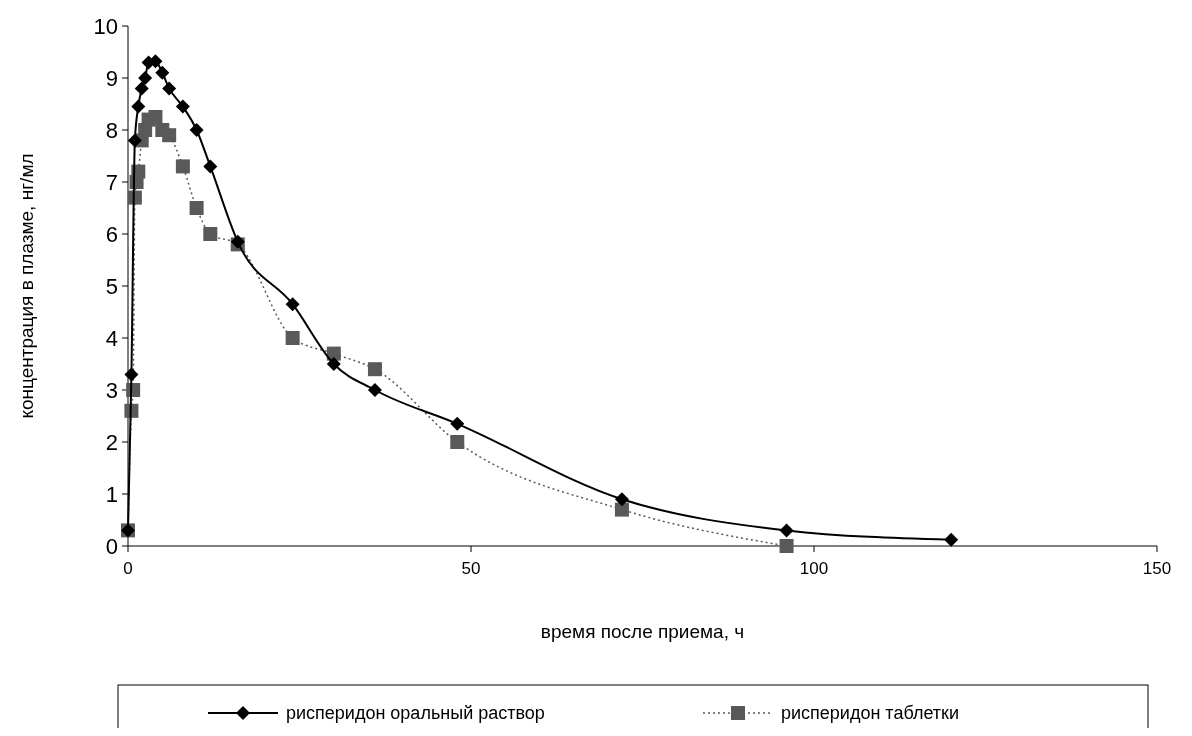 This screenshot has width=1192, height=736. What do you see at coordinates (26, 286) in the screenshot?
I see `y-axis-title: концентрация в плазме, нг/мл` at bounding box center [26, 286].